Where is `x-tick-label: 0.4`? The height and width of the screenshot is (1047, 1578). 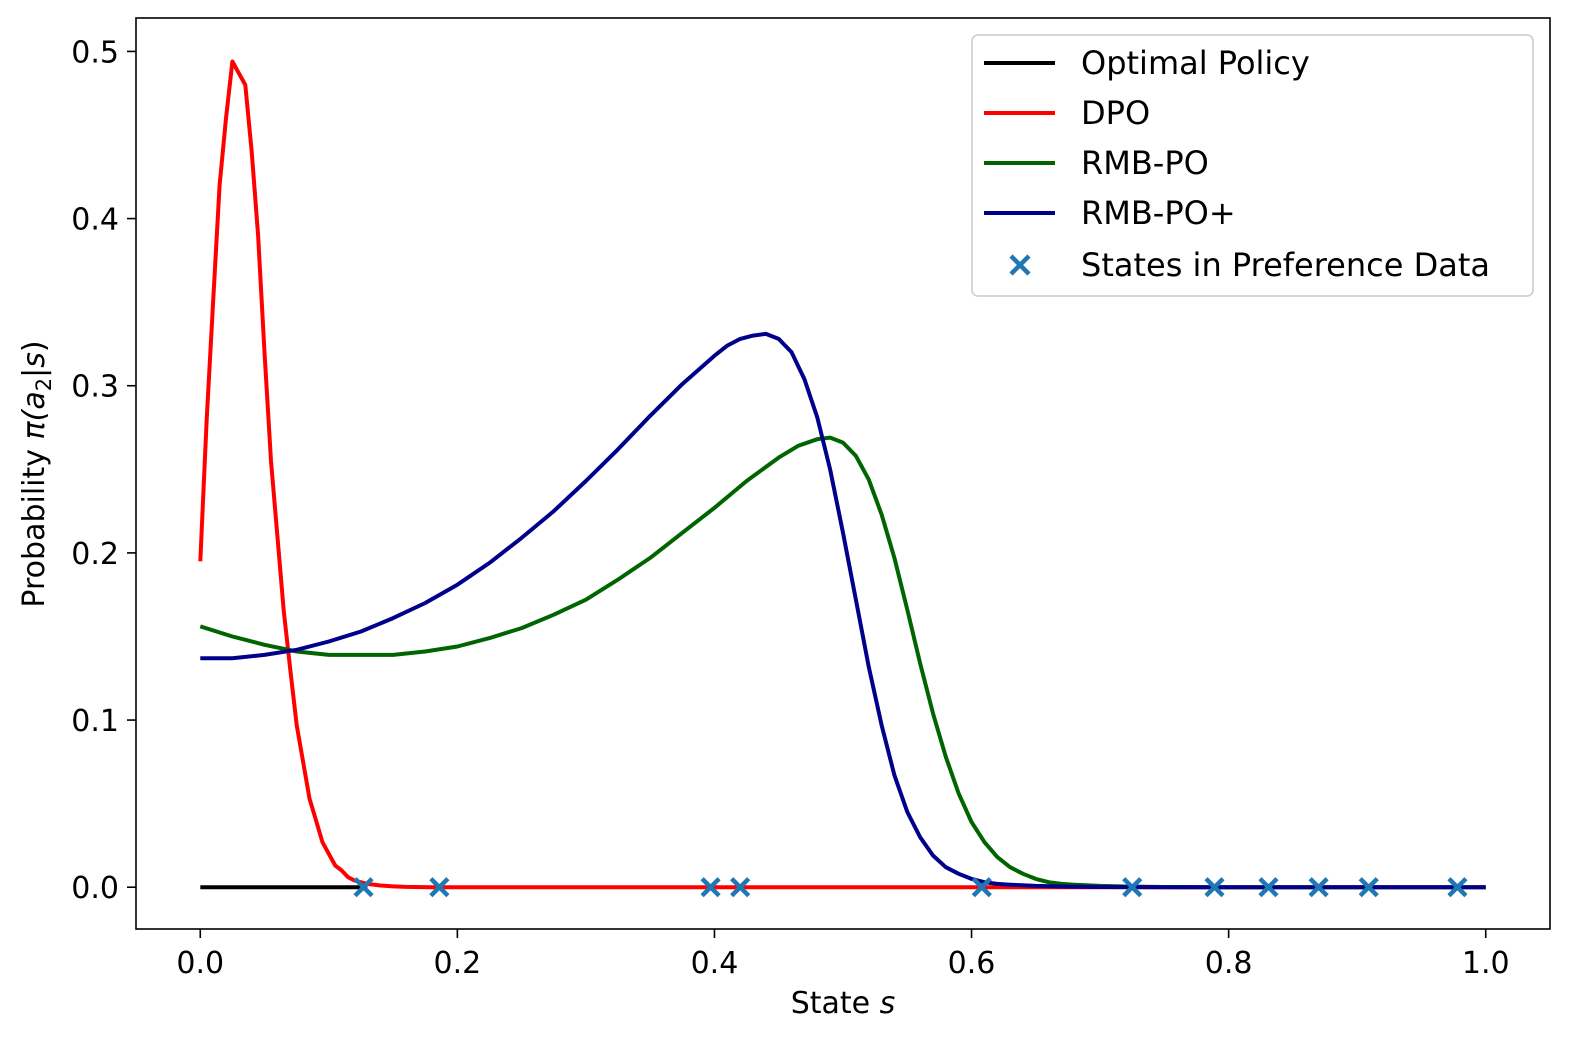 x-tick-label: 0.4 is located at coordinates (715, 963).